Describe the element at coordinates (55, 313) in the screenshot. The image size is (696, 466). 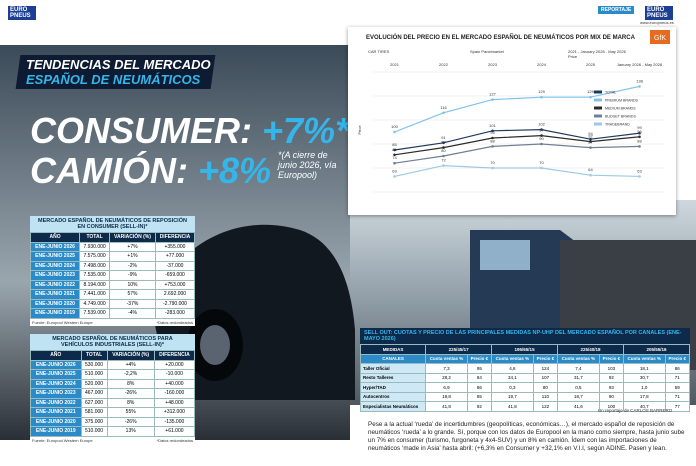
I see `cell: ENE-JUNIO 2019` at that location.